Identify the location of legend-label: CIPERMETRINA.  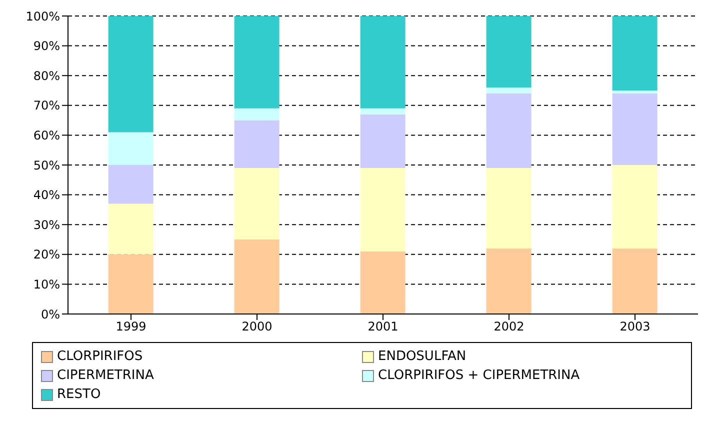
(105, 375).